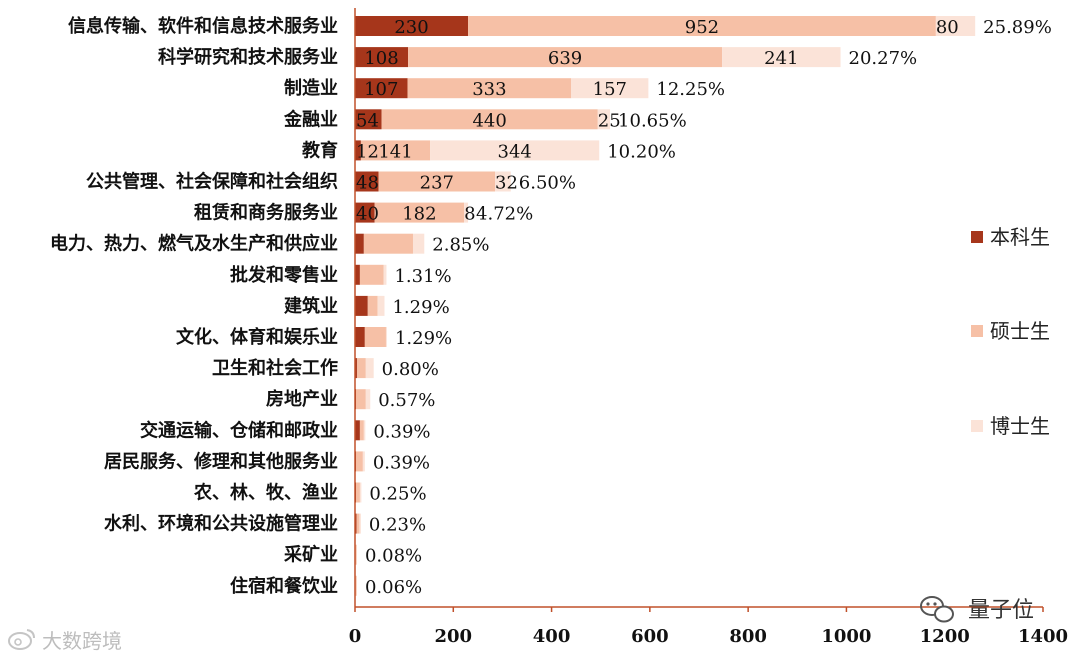  Describe the element at coordinates (393, 556) in the screenshot. I see `percent-label: 0.08%` at that location.